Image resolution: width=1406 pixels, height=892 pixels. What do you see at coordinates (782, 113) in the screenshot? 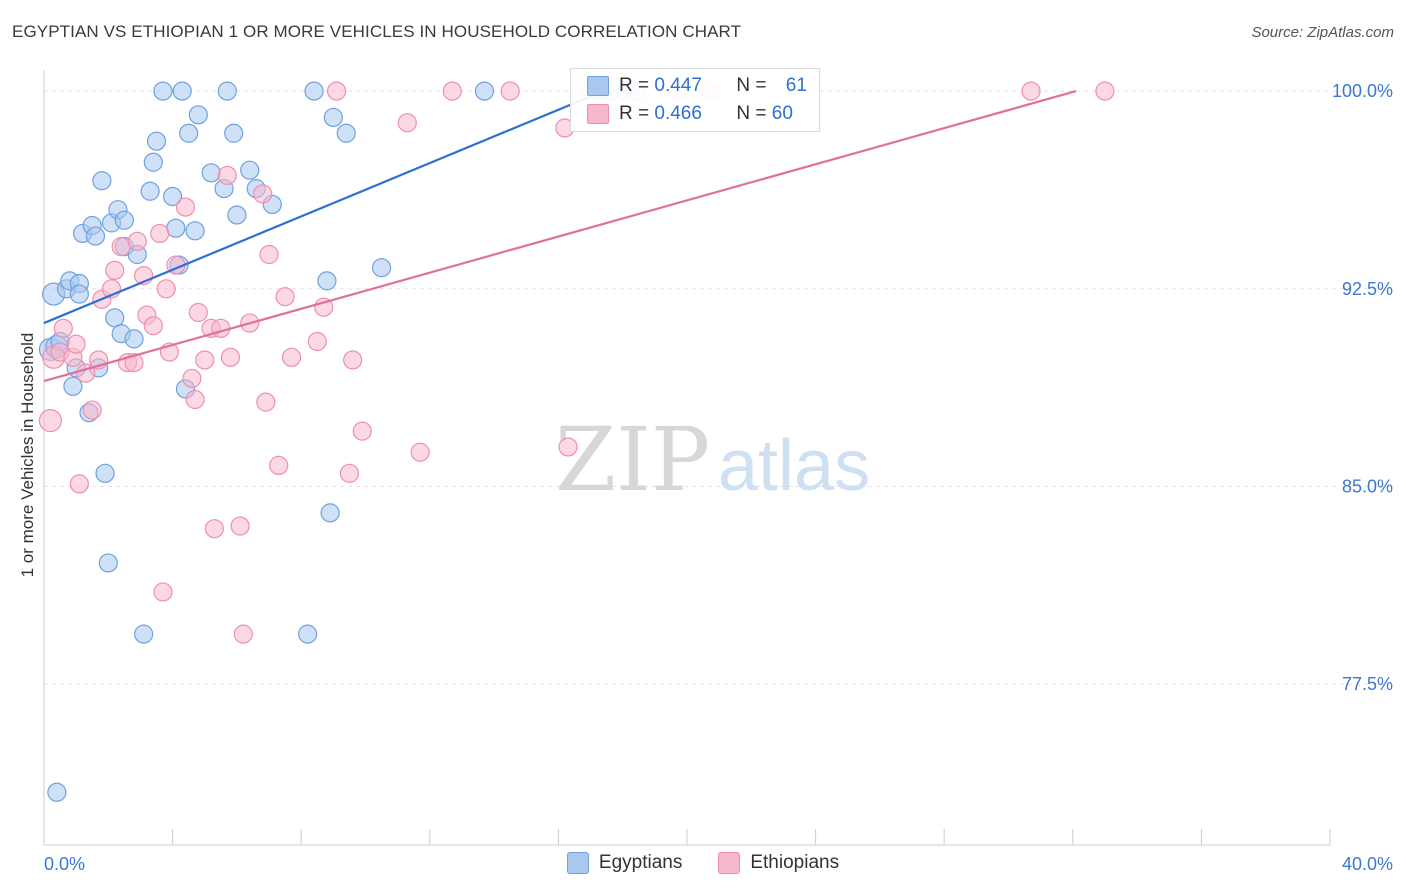
I see `legend-n-value: 60` at bounding box center [782, 113].